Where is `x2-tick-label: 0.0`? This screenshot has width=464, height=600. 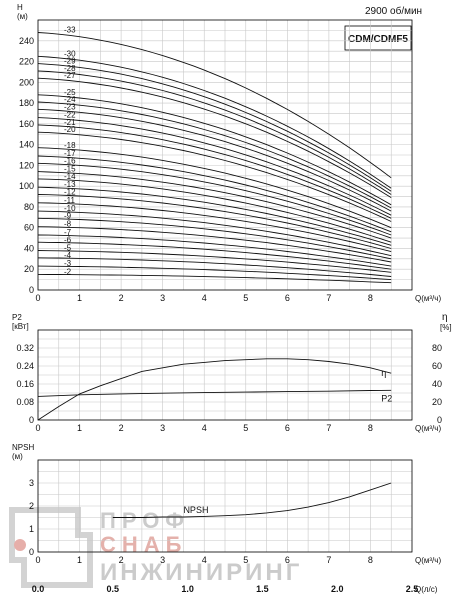
x2-tick-label: 0.0 is located at coordinates (38, 589).